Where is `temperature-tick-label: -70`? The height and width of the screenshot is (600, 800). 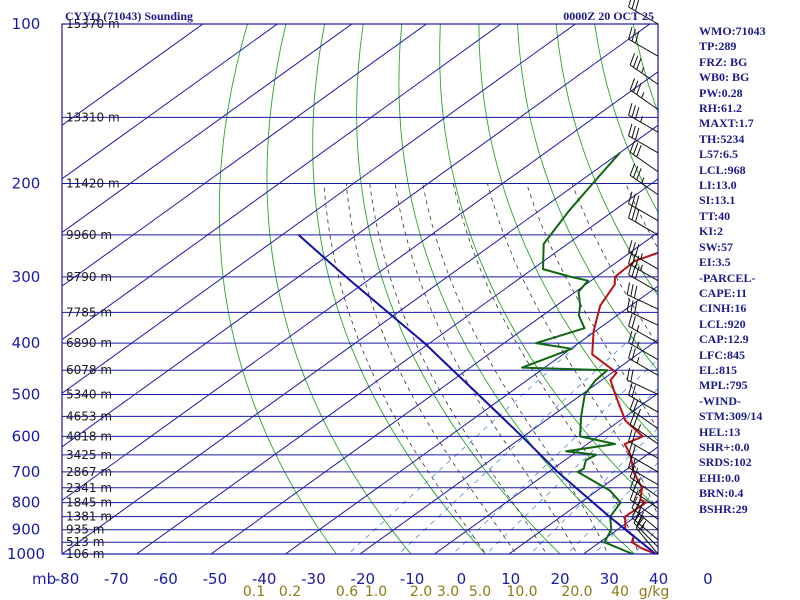 temperature-tick-label: -70 is located at coordinates (116, 579).